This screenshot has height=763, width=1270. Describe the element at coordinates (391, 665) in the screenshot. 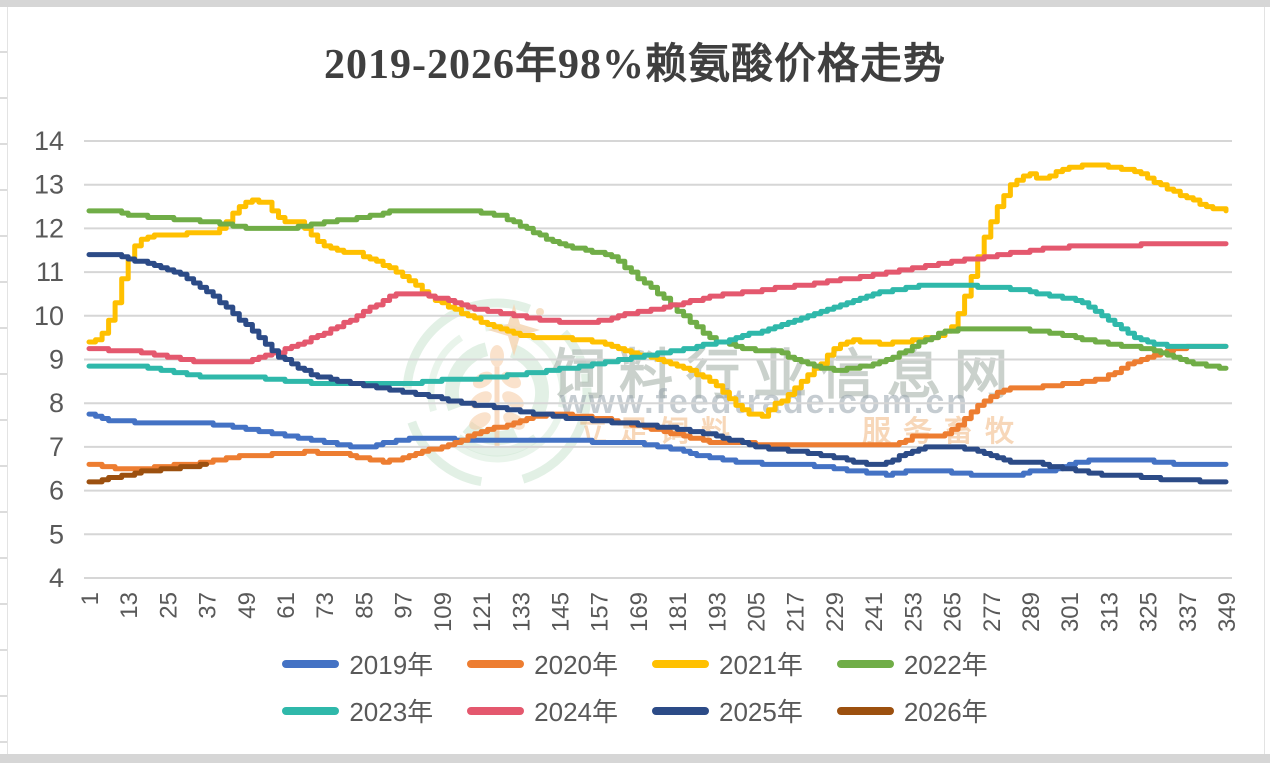

I see `legend-label: 2019年` at that location.